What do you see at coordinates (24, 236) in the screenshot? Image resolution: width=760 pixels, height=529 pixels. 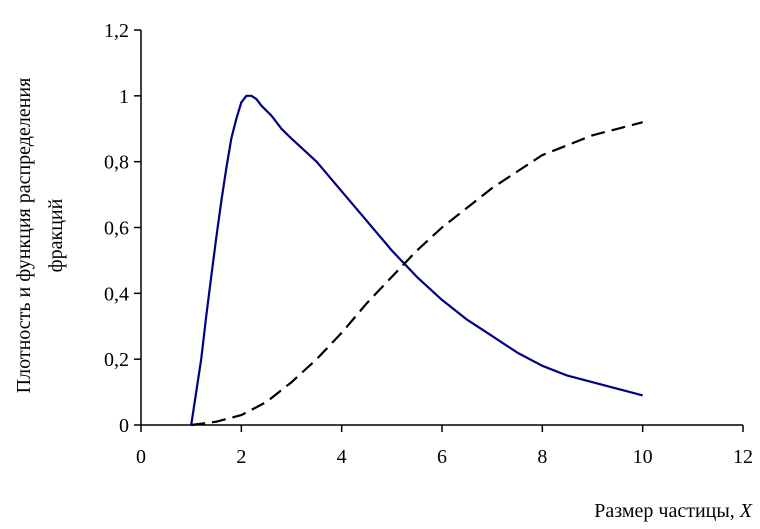 I see `y-axis-title-line-1: Плотность и функция распределения` at bounding box center [24, 236].